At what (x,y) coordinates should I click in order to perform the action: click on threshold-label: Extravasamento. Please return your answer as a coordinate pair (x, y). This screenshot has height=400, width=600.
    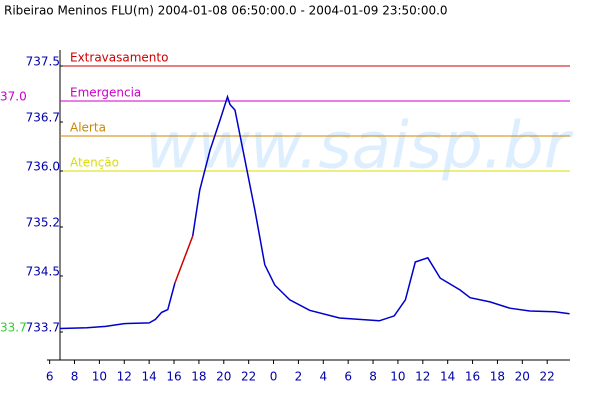
    Looking at the image, I should click on (119, 58).